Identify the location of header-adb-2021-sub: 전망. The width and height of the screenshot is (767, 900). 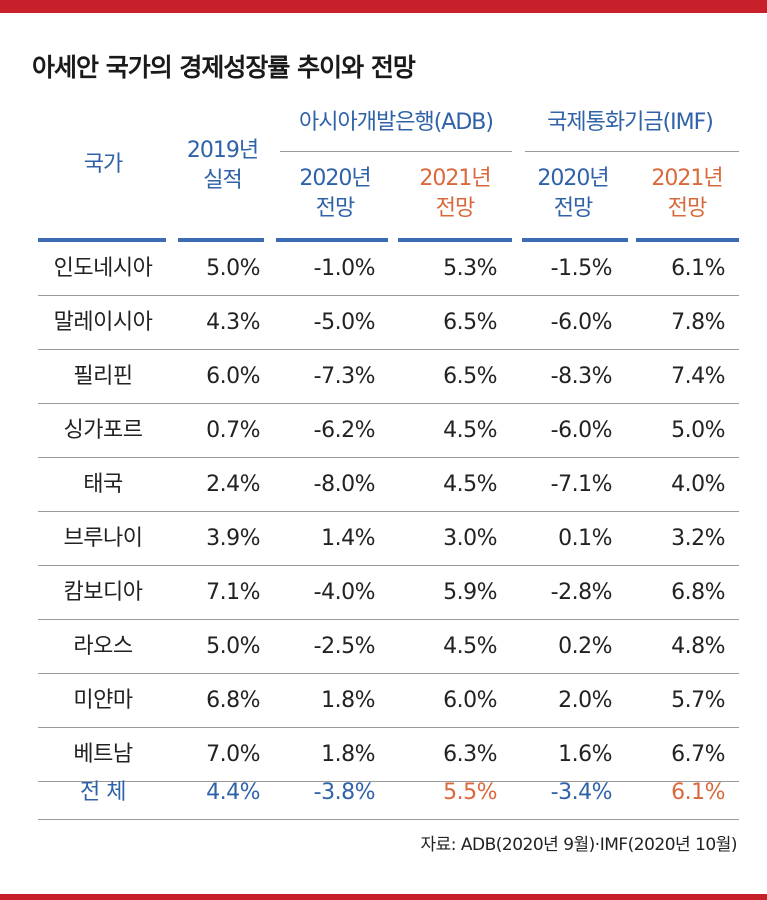
(455, 208).